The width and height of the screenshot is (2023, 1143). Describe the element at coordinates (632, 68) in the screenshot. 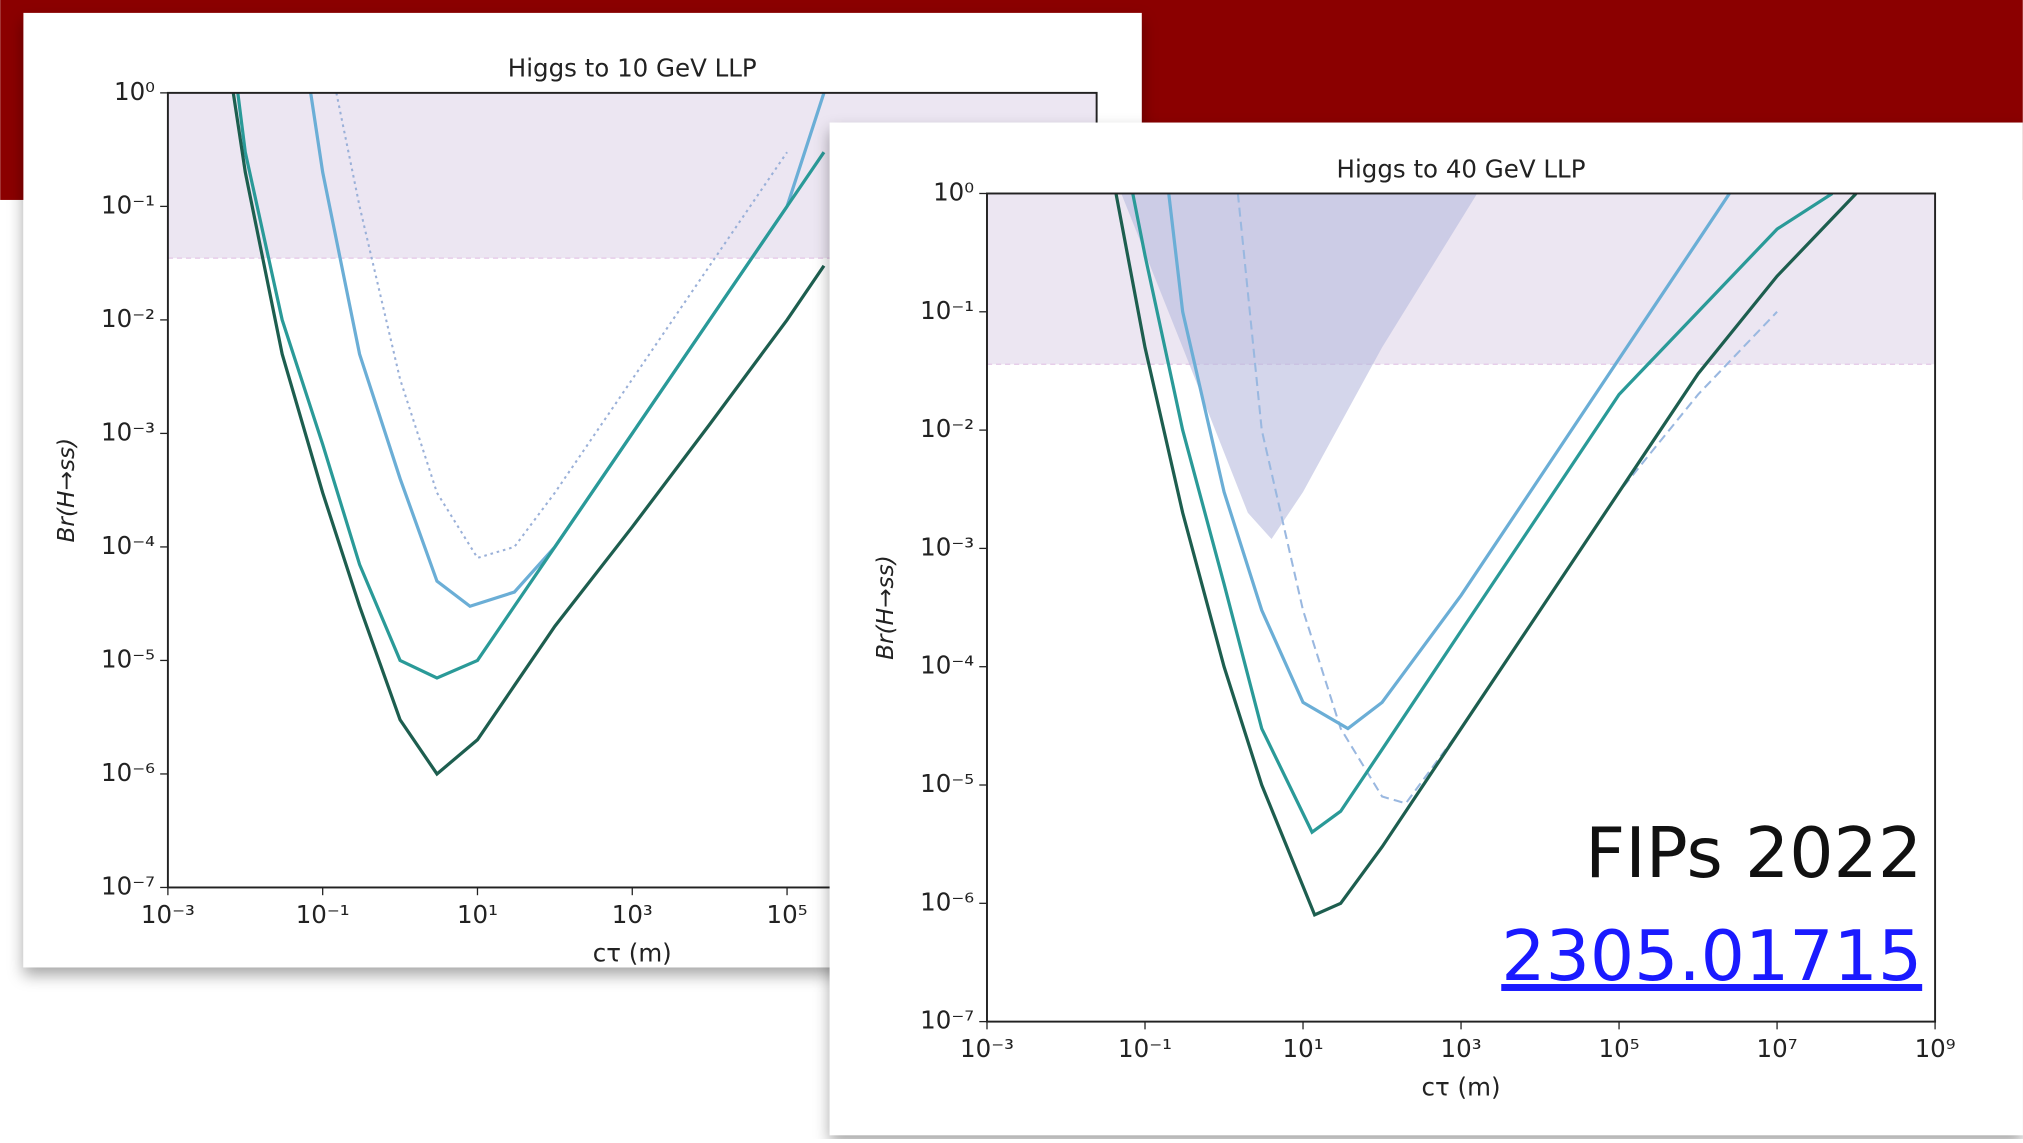

I see `chart-title: Higgs to 10 GeV LLP` at that location.